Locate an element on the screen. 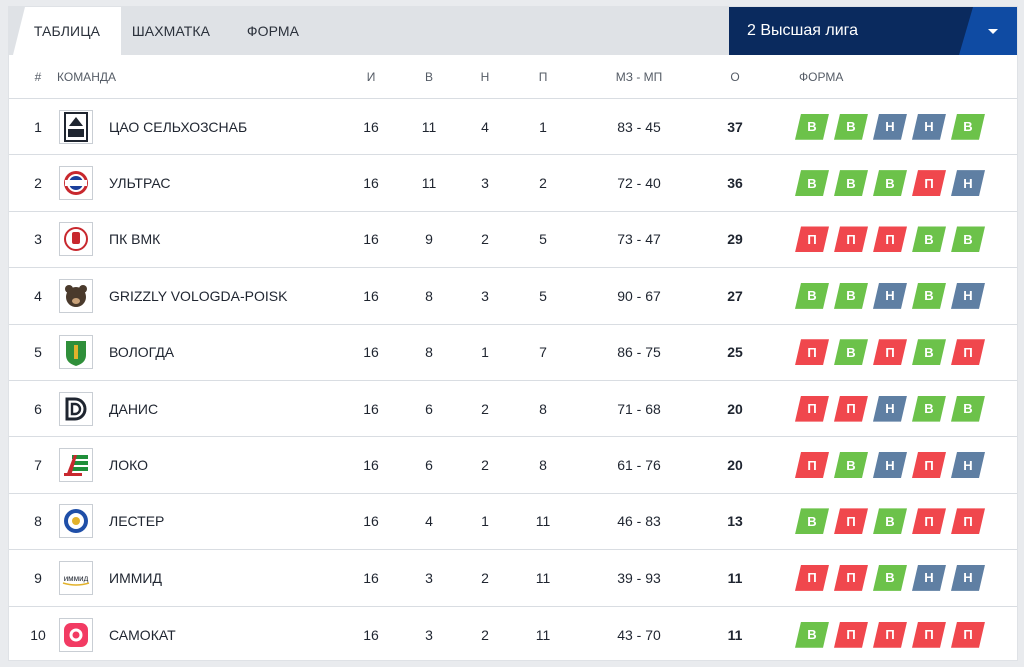  league-dropdown-button is located at coordinates (988, 31).